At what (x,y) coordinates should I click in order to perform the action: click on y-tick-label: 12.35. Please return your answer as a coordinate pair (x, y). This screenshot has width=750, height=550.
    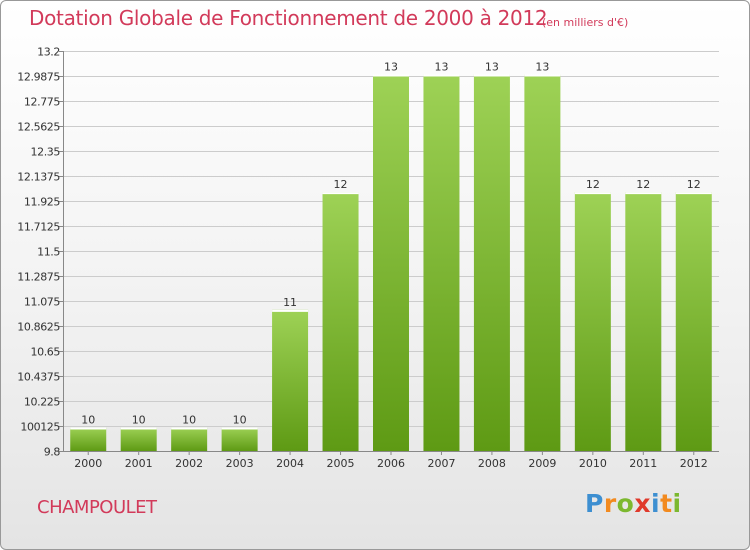
    Looking at the image, I should click on (46, 152).